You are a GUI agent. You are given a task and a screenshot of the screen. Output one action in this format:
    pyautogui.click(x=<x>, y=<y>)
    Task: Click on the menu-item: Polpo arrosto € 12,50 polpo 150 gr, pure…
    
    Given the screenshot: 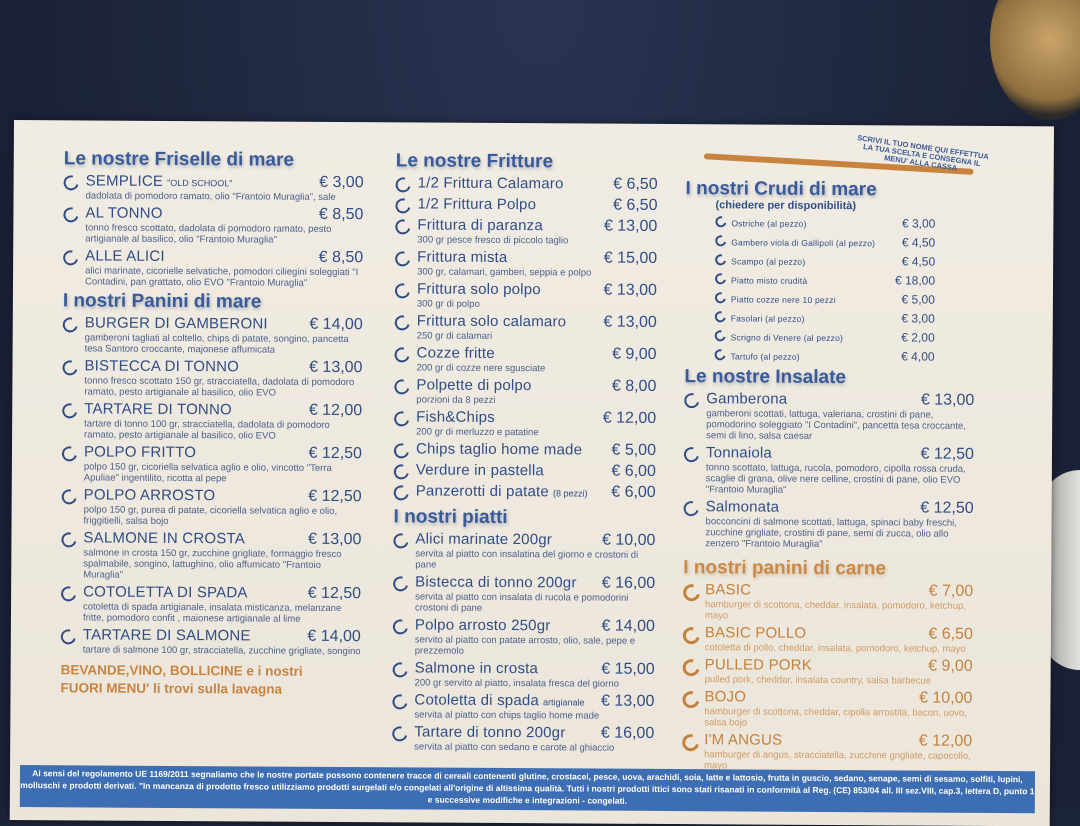 What is the action you would take?
    pyautogui.click(x=210, y=507)
    